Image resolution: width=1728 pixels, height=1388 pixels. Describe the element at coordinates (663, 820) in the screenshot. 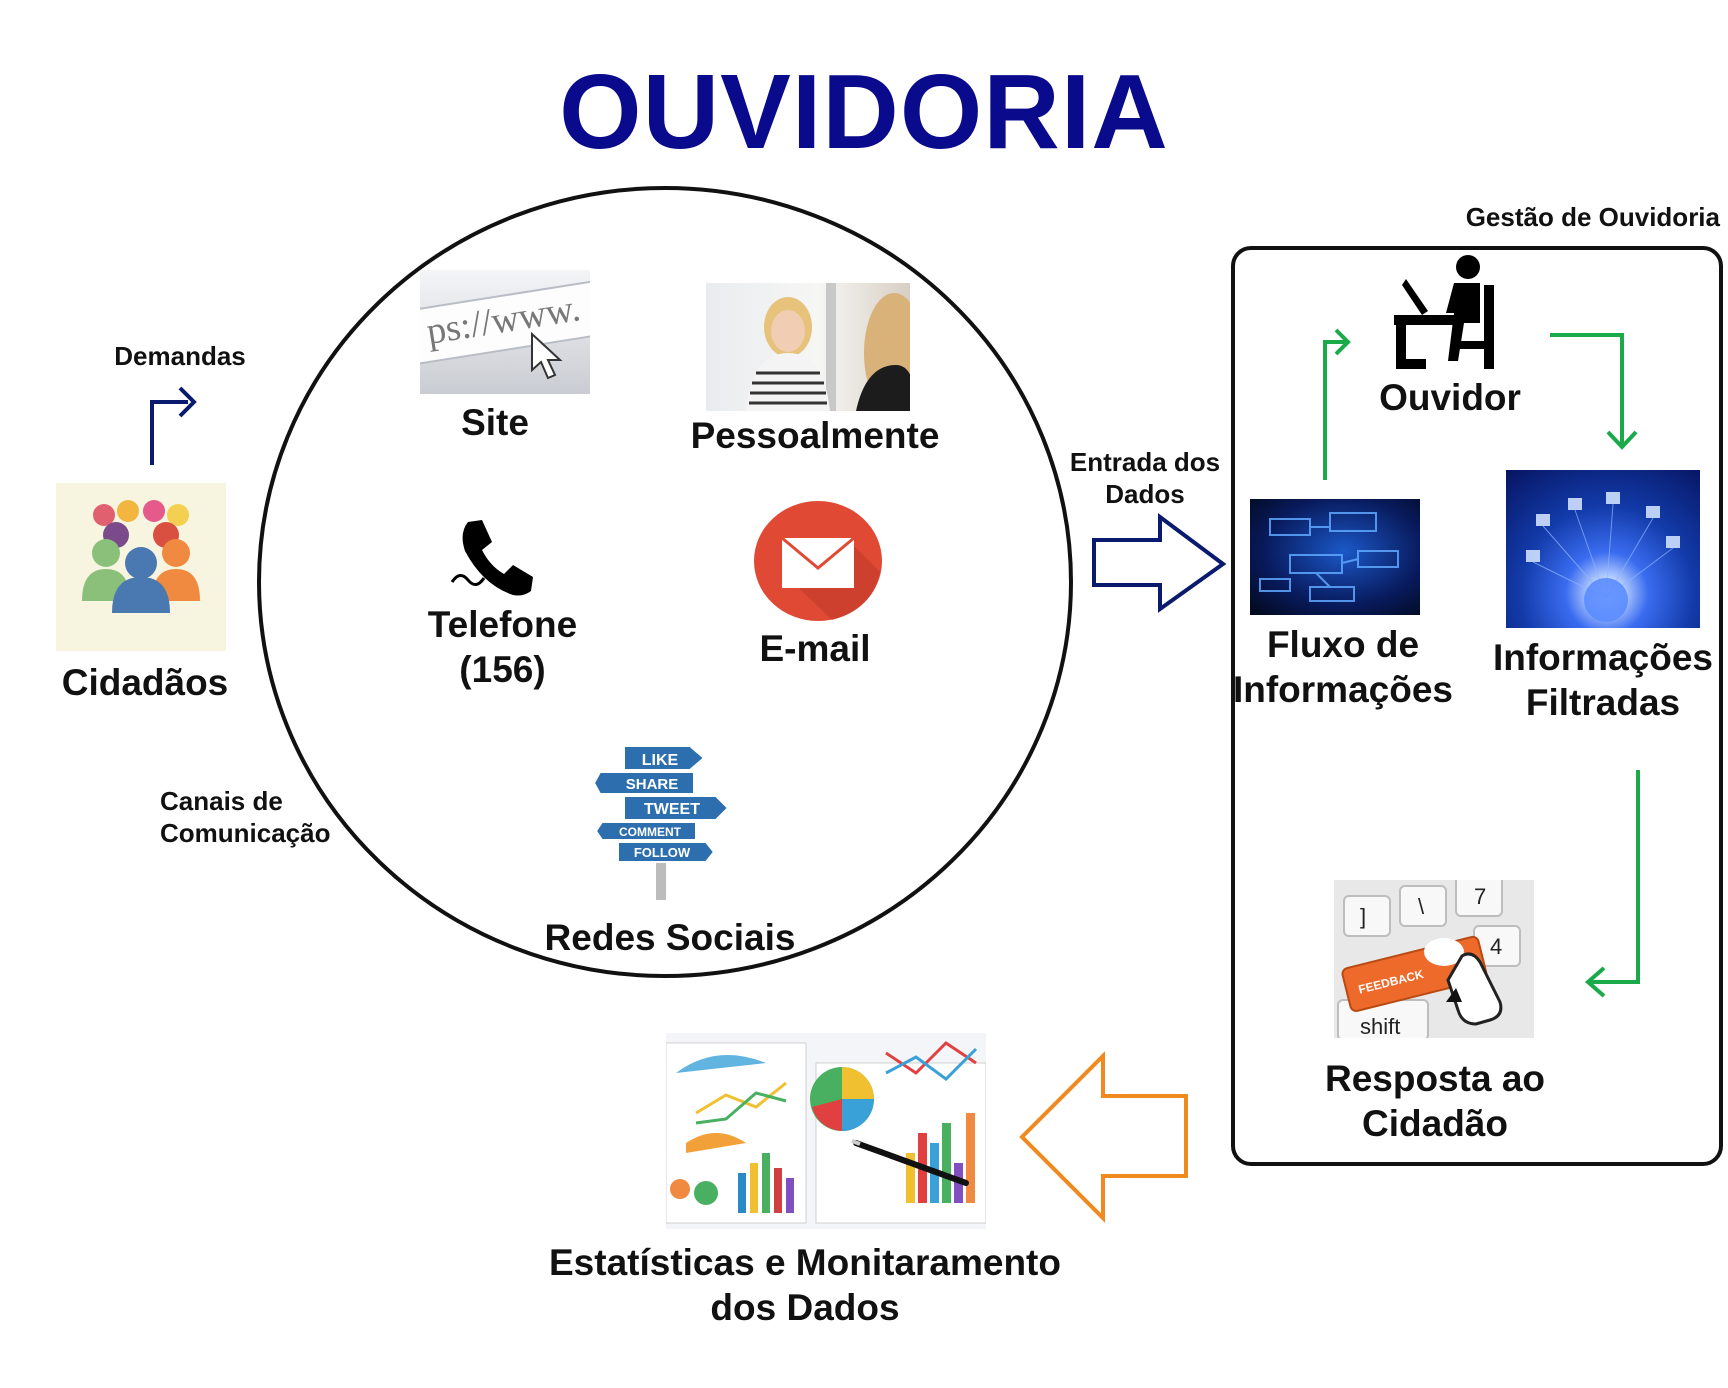

I see `social-signpost-image: LIKE SHARE TWEET COMMENT FOLLOW` at that location.